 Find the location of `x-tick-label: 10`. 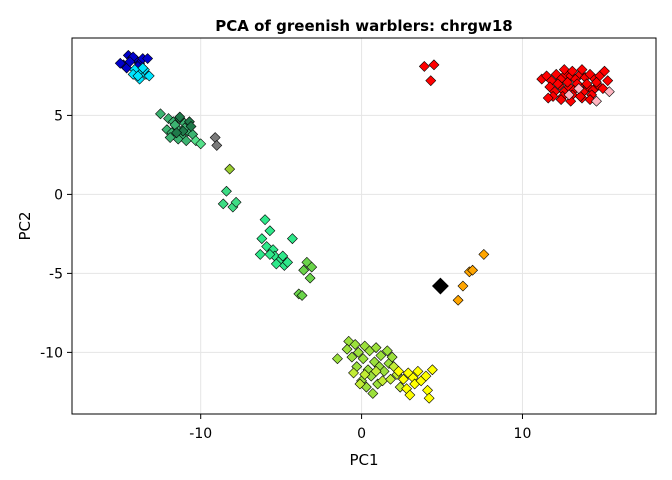

x-tick-label: 10 is located at coordinates (523, 434).